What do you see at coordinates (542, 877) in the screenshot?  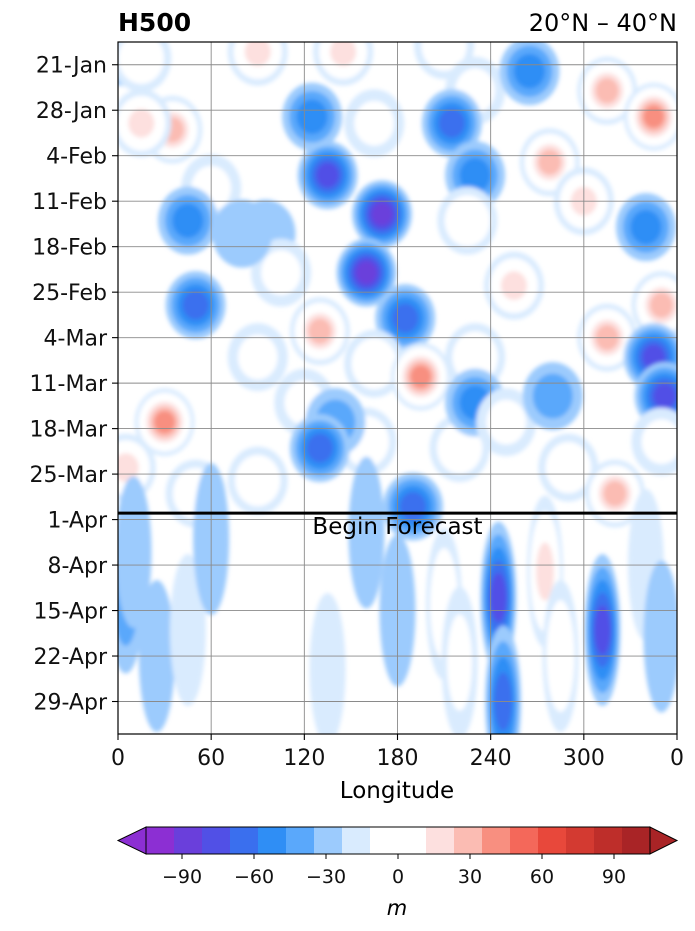 I see `colorbar-tick-label: 60` at bounding box center [542, 877].